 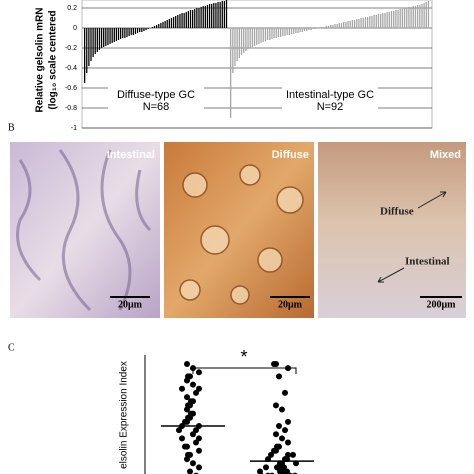 What do you see at coordinates (75, 28) in the screenshot?
I see `y-tick-label: 0` at bounding box center [75, 28].